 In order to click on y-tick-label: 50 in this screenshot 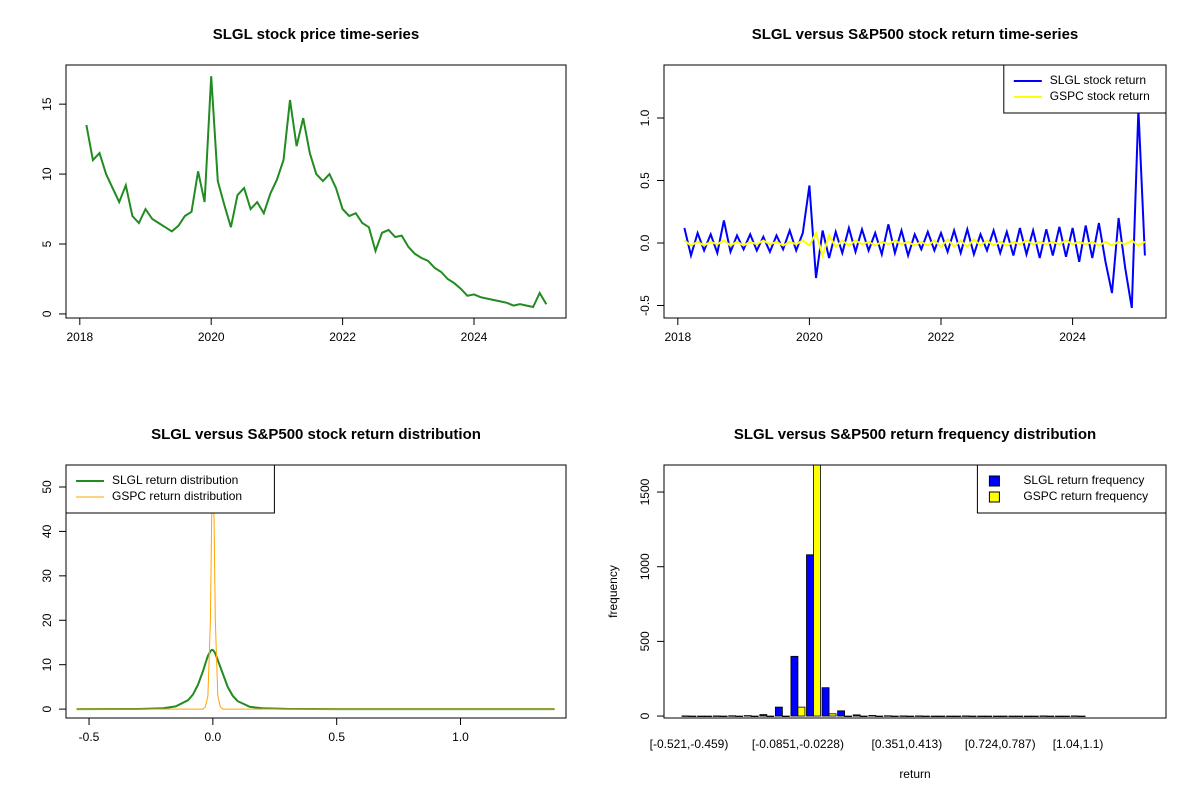, I will do `click(47, 487)`.